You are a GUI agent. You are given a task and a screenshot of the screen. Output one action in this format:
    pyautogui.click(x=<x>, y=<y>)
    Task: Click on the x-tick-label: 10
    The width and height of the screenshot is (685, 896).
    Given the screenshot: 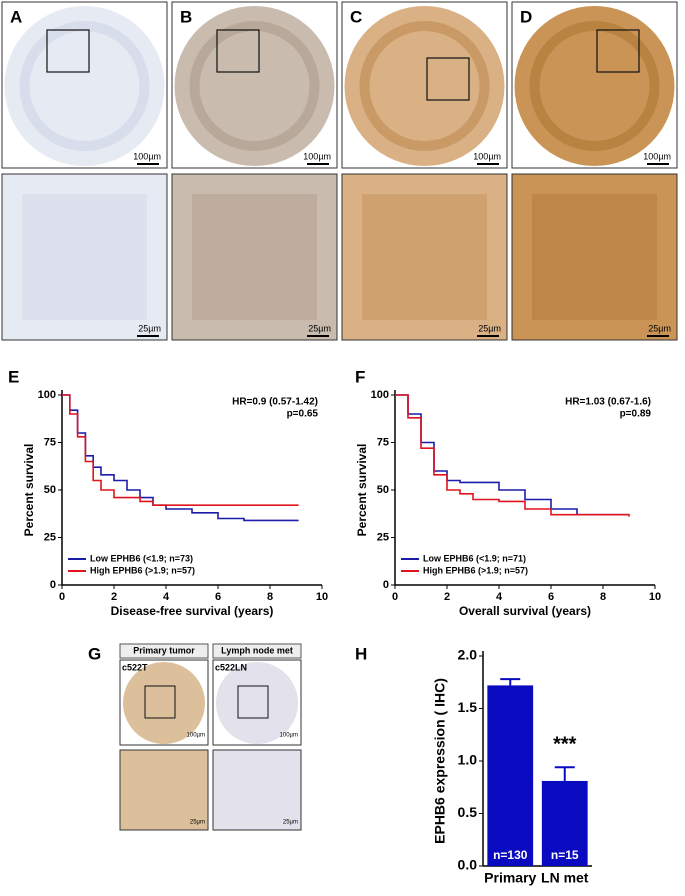 What is the action you would take?
    pyautogui.click(x=655, y=597)
    